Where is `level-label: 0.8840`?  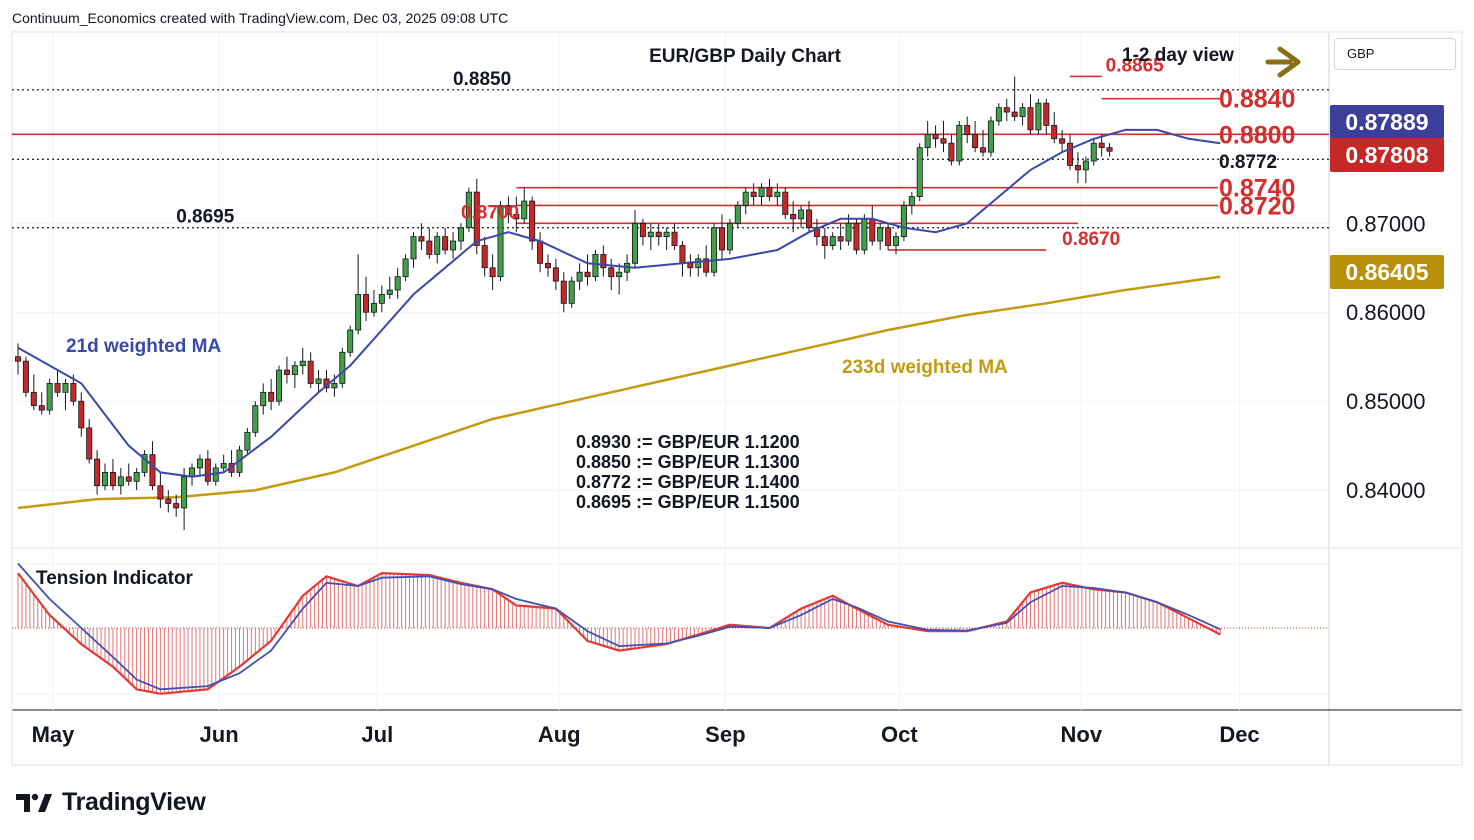
level-label: 0.8840 is located at coordinates (1257, 100).